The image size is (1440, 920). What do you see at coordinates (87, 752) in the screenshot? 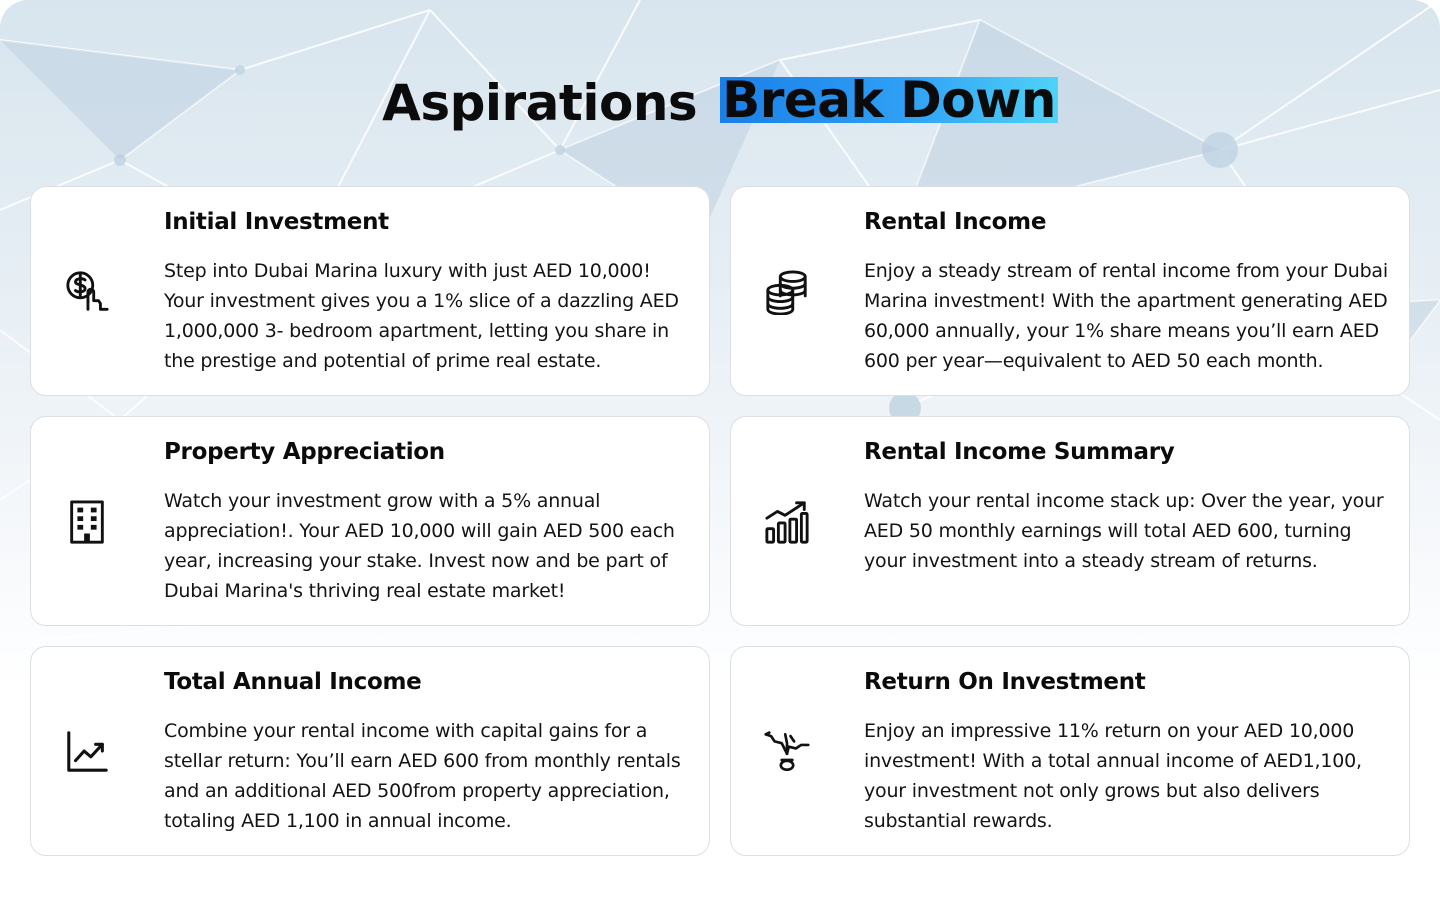
I see `trend-line-icon` at bounding box center [87, 752].